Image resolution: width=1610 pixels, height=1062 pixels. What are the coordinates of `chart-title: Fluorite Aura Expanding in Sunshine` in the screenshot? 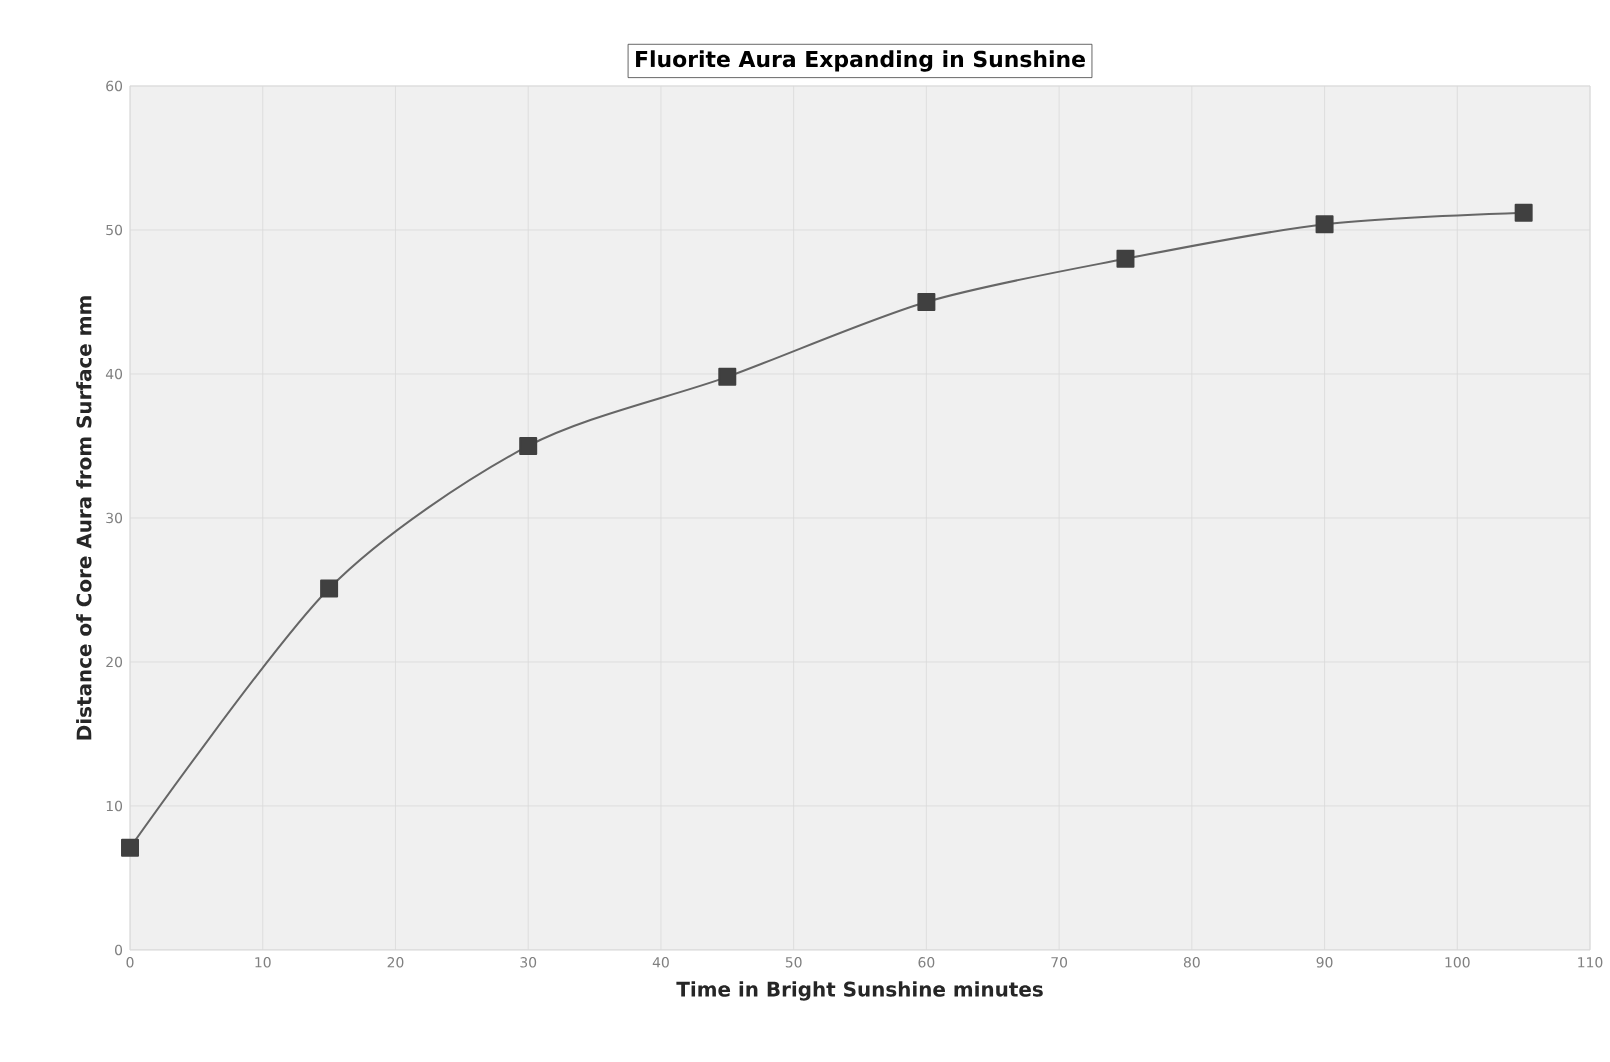 It's located at (860, 61).